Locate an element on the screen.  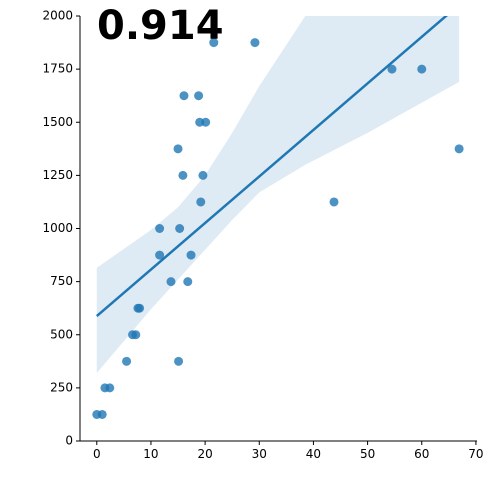
y-tick-label: 250 is located at coordinates (61, 387).